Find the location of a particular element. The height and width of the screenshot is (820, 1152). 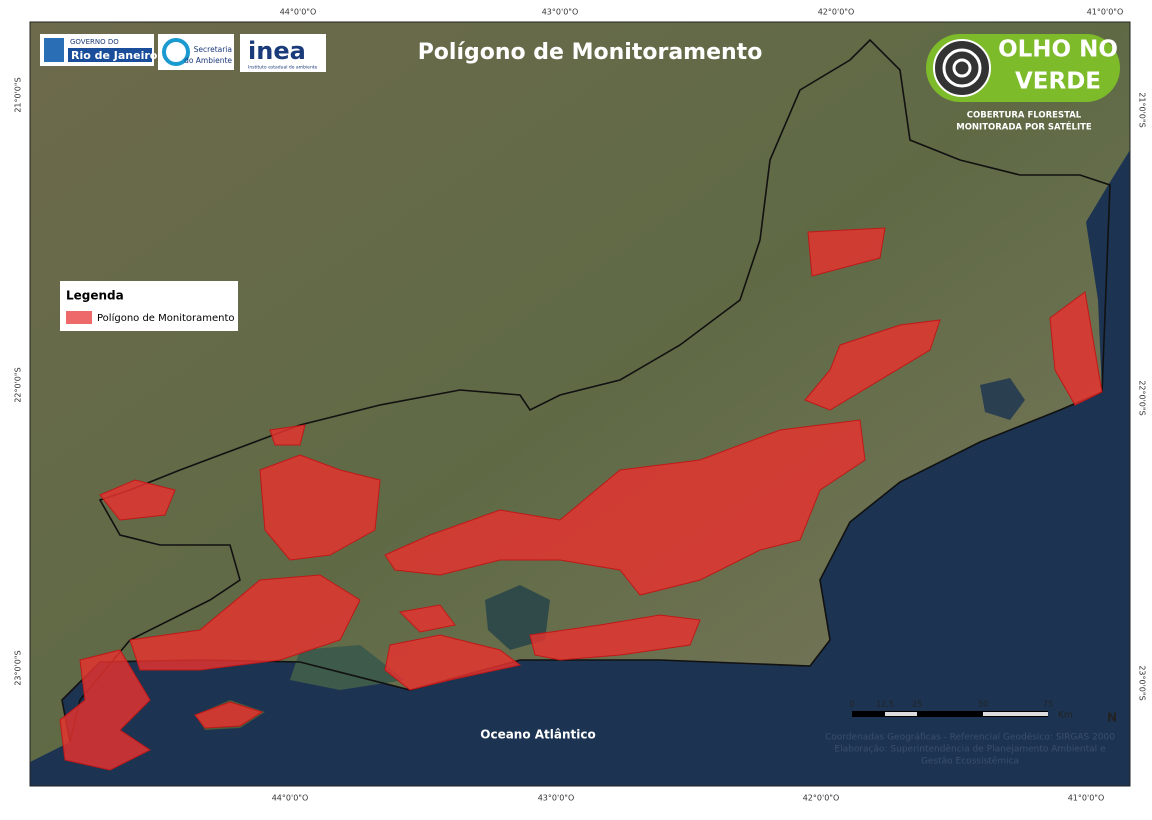

olho-text: OLHO NO is located at coordinates (1058, 50).